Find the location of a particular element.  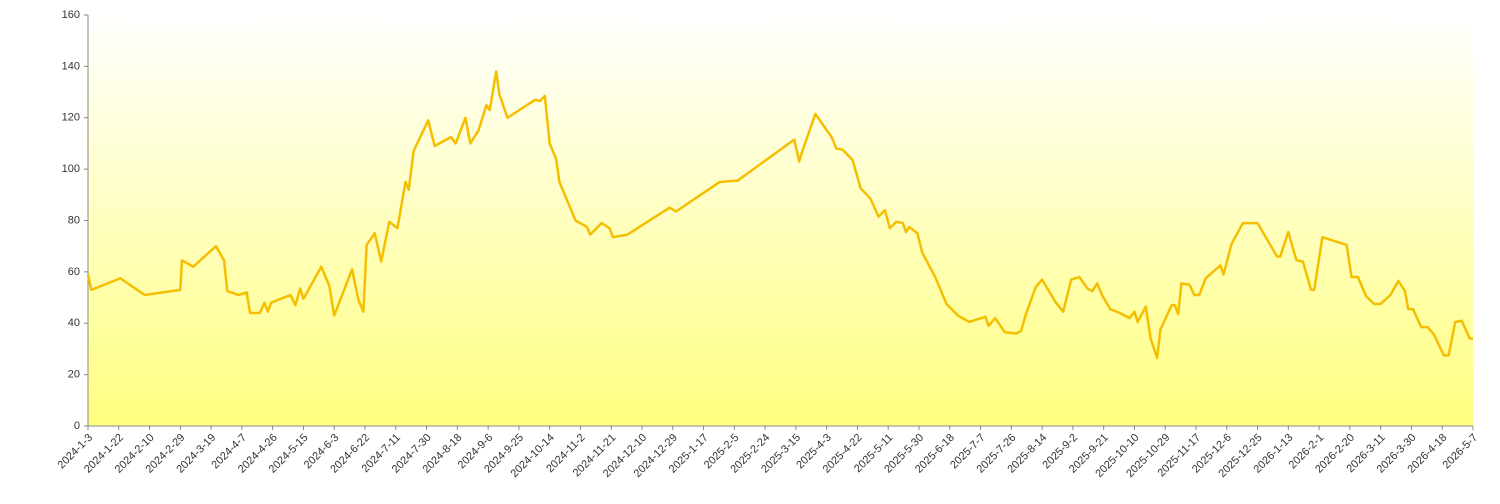

y-tick-label: 0 is located at coordinates (77, 426).